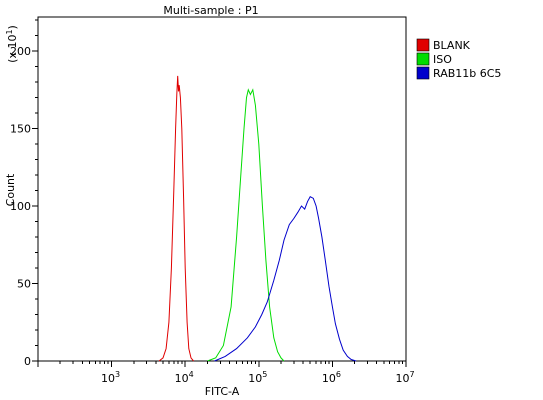  I want to click on x-tick-label: 10⁷, so click(404, 377).